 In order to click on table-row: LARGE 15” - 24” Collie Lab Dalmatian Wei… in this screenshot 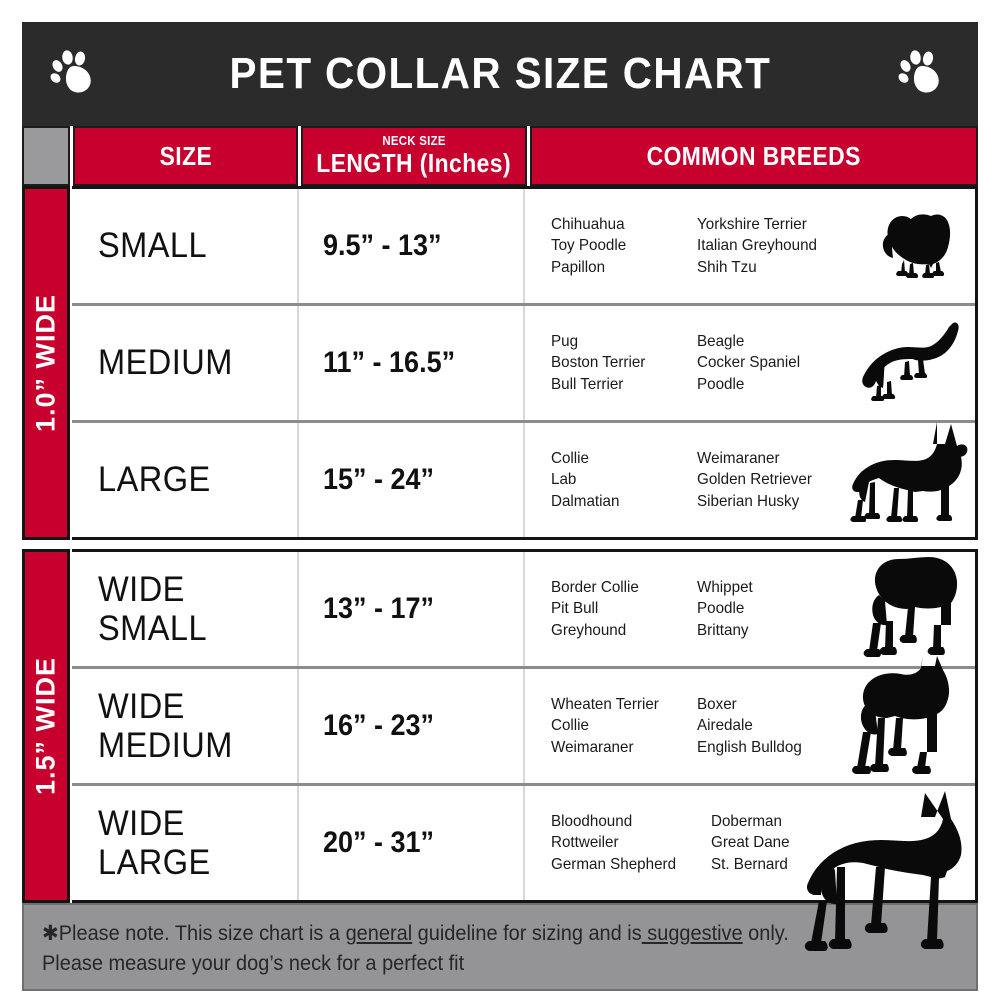, I will do `click(523, 478)`.